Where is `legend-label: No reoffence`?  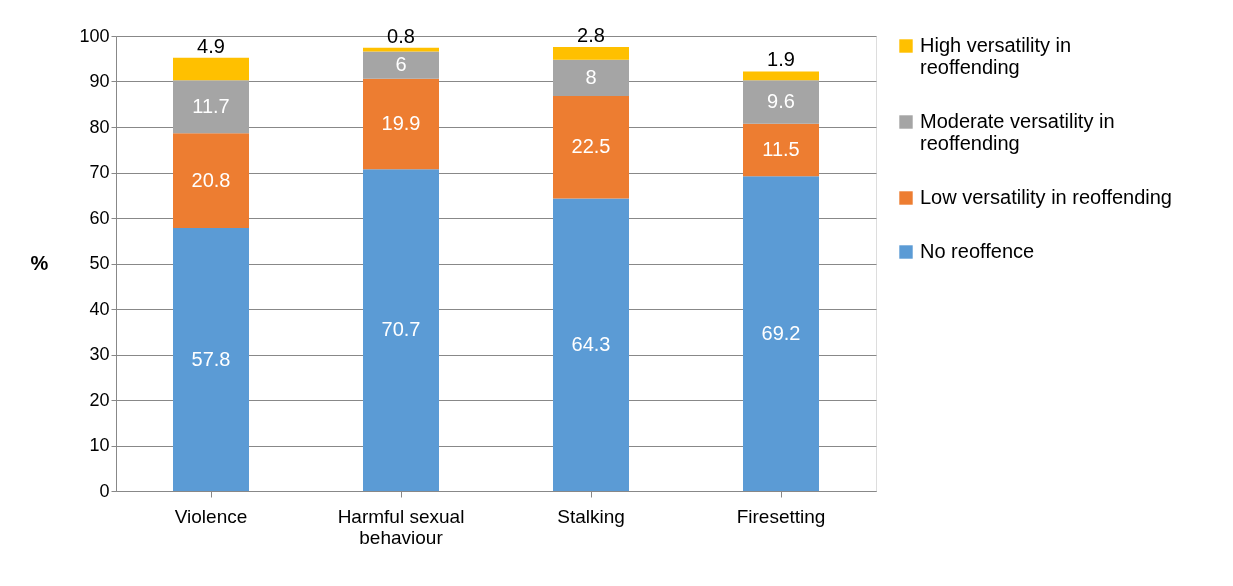
legend-label: No reoffence is located at coordinates (977, 251).